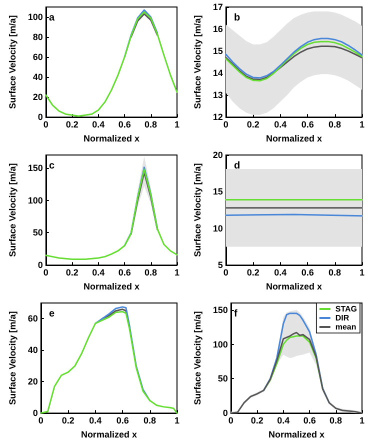 The image size is (370, 444). What do you see at coordinates (236, 314) in the screenshot?
I see `text: f` at bounding box center [236, 314].